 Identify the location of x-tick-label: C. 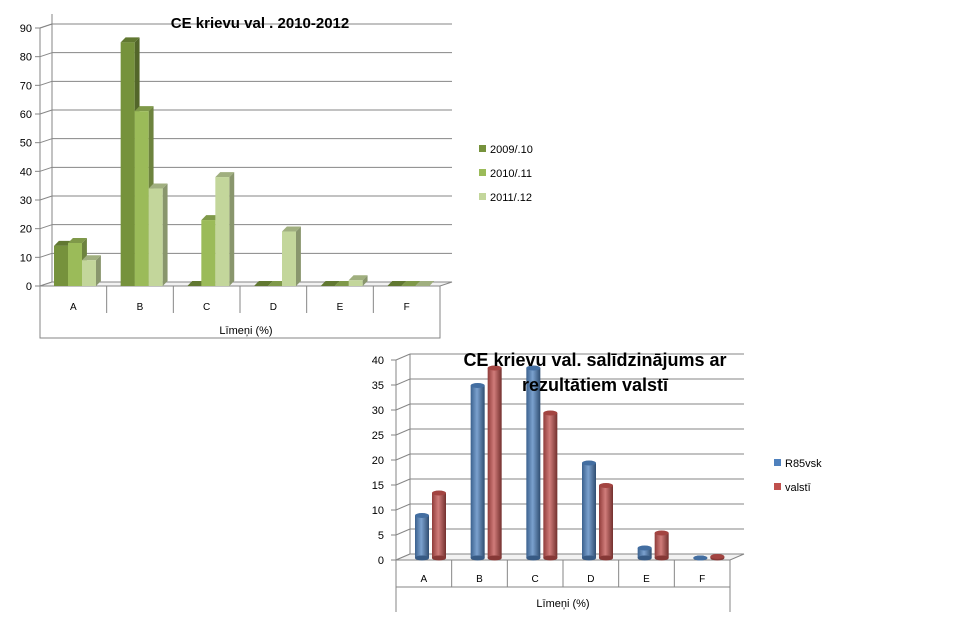
(206, 307).